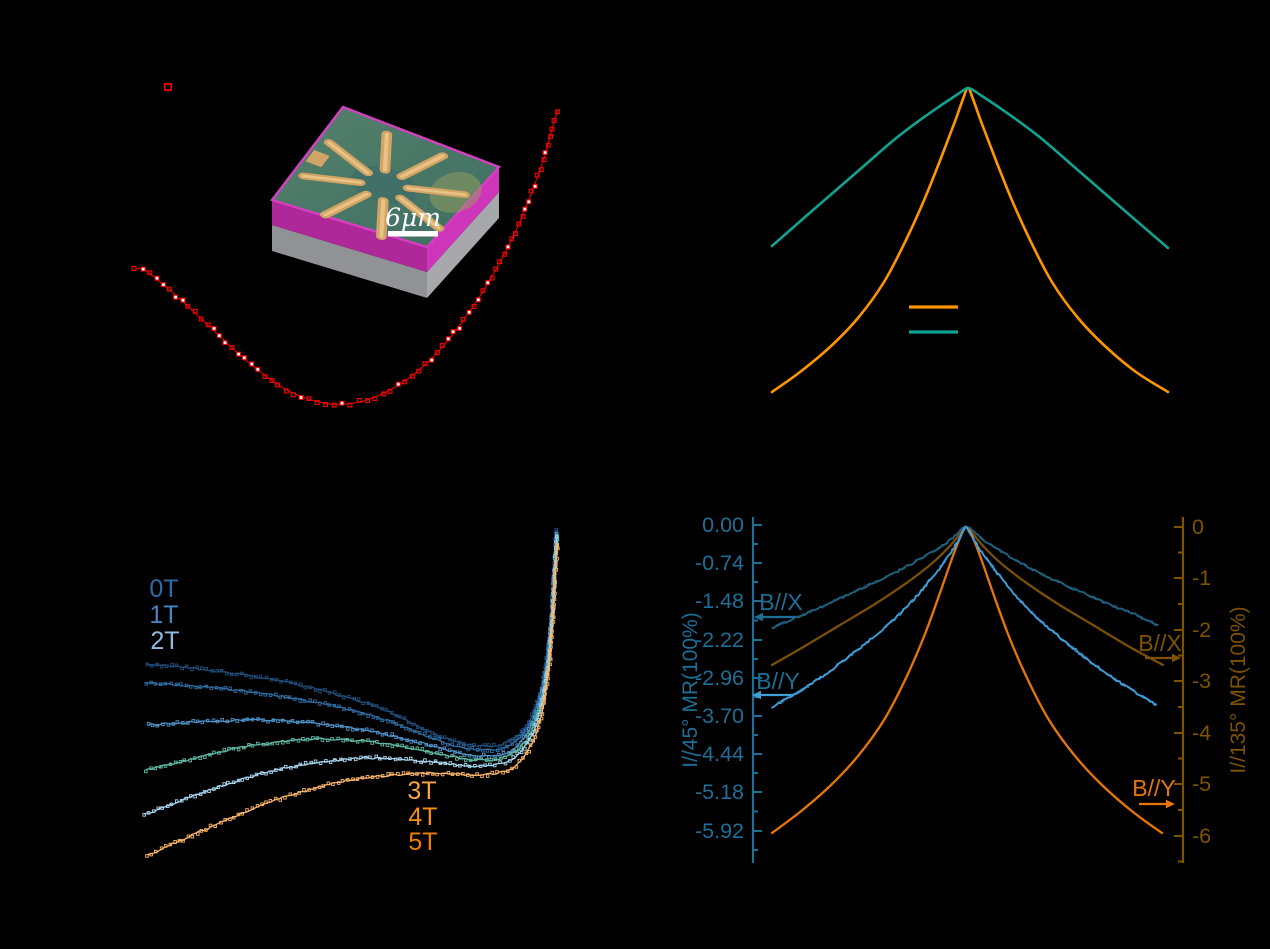  What do you see at coordinates (463, 245) in the screenshot?
I see `substrate-right-face` at bounding box center [463, 245].